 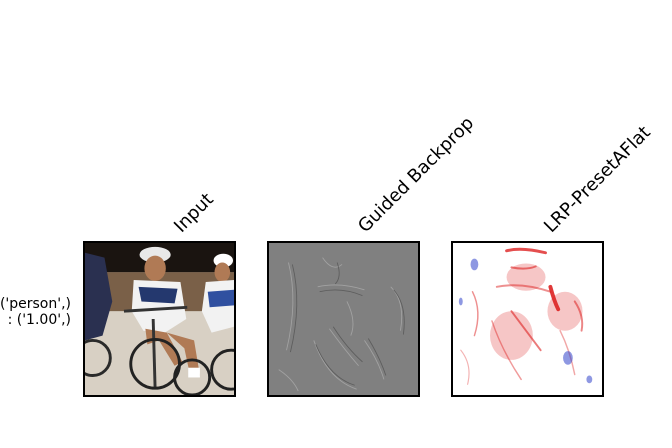 I want to click on cyclists-photo, so click(x=159, y=319).